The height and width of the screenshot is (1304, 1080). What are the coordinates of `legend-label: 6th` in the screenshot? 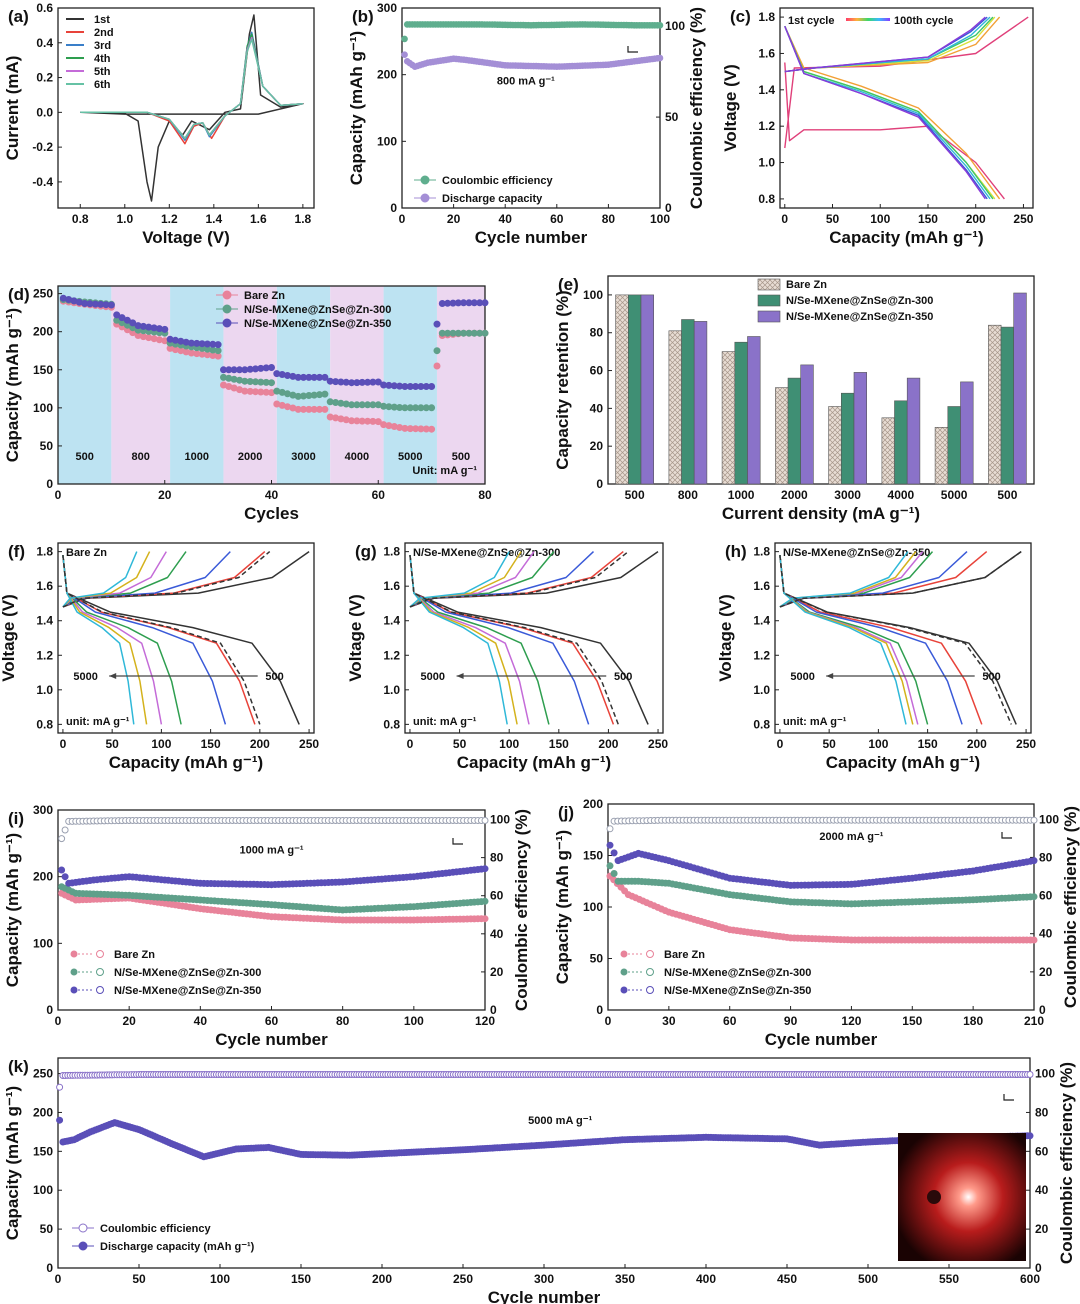 It's located at (102, 85).